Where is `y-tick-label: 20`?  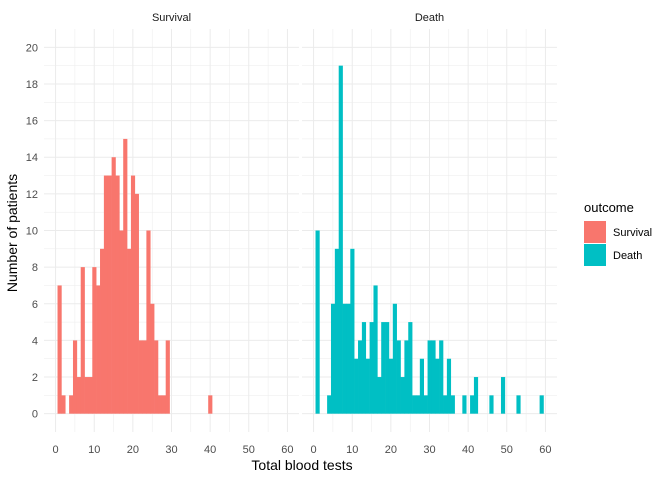
y-tick-label: 20 is located at coordinates (32, 48).